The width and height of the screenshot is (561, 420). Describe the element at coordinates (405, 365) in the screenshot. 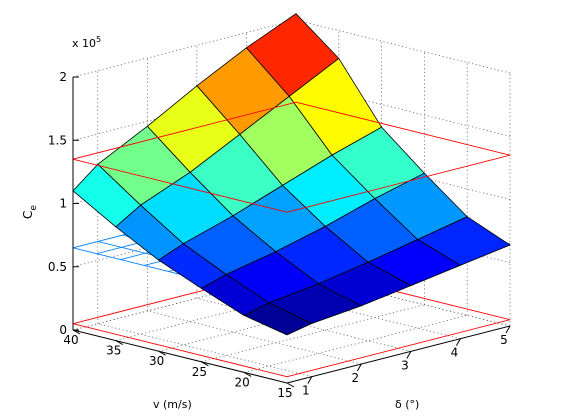

I see `x-tick-label: 3` at that location.